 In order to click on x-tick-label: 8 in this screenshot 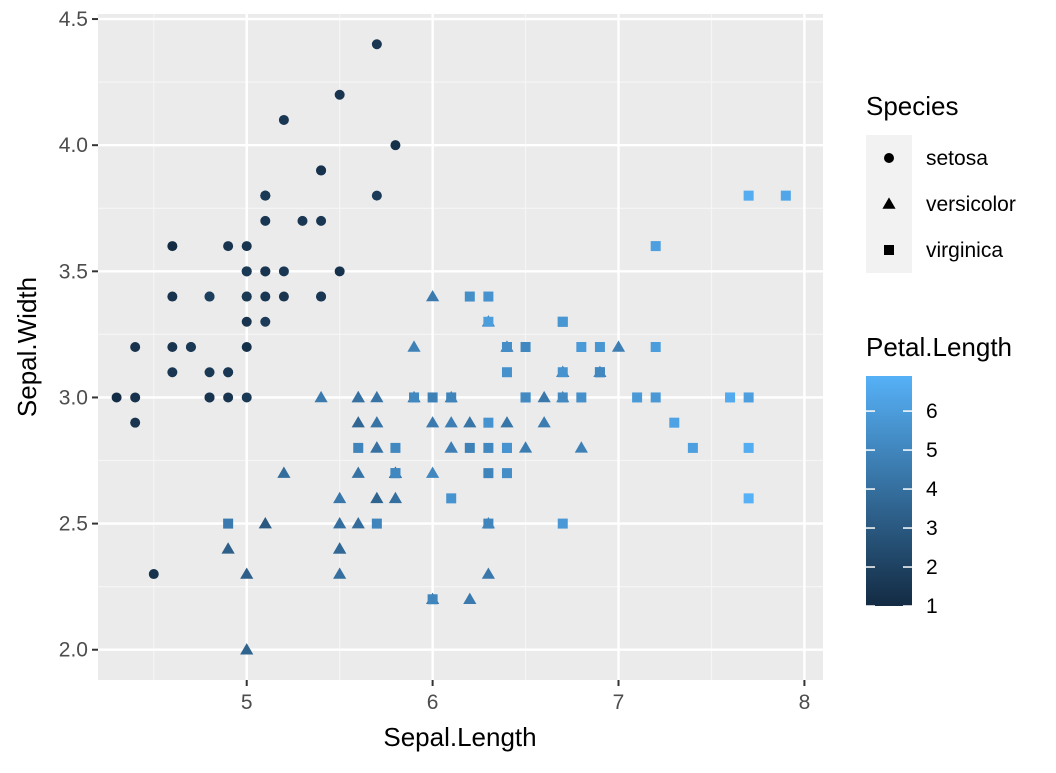, I will do `click(805, 702)`.